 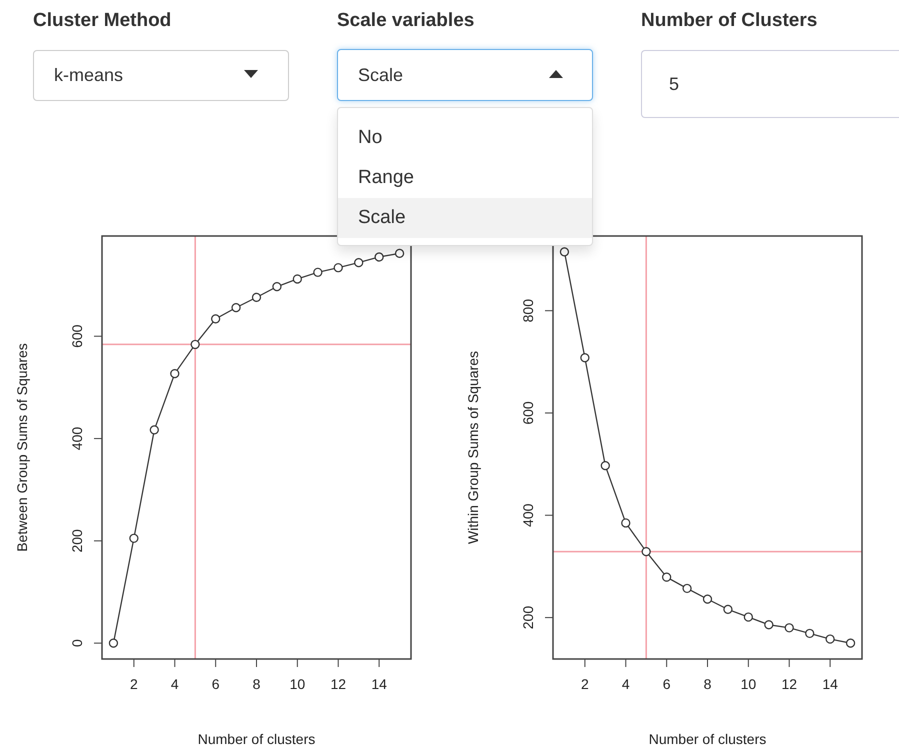 What do you see at coordinates (161, 75) in the screenshot?
I see `text: k-means` at bounding box center [161, 75].